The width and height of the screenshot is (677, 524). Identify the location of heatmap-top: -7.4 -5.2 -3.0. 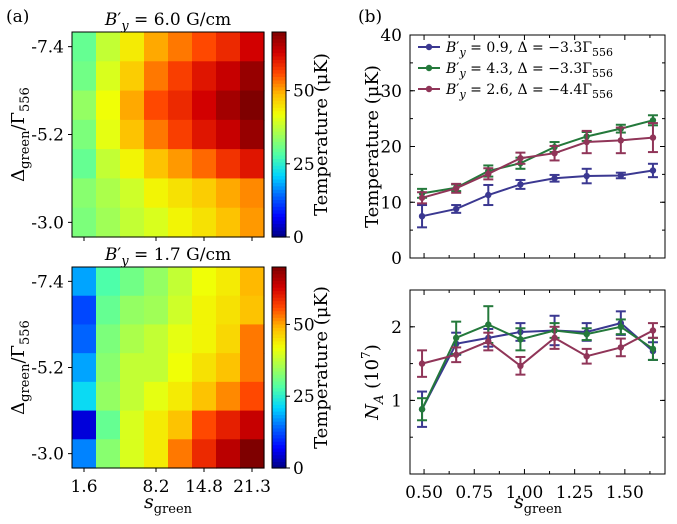
(148, 136).